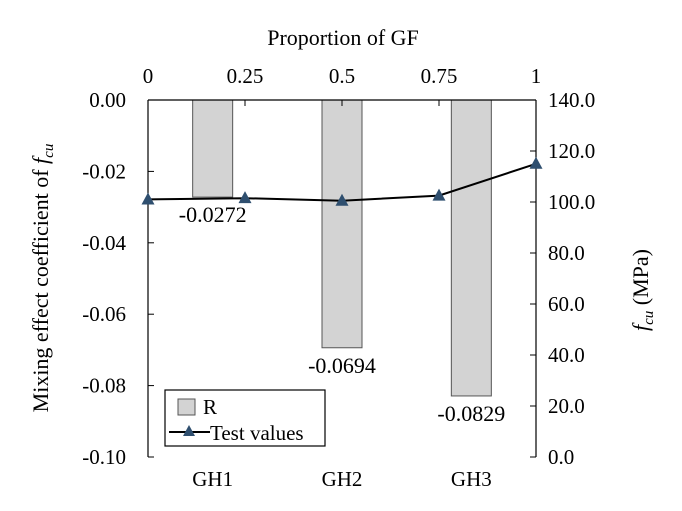 The width and height of the screenshot is (682, 511). I want to click on right-axis-title-suffix: (MPa), so click(640, 280).